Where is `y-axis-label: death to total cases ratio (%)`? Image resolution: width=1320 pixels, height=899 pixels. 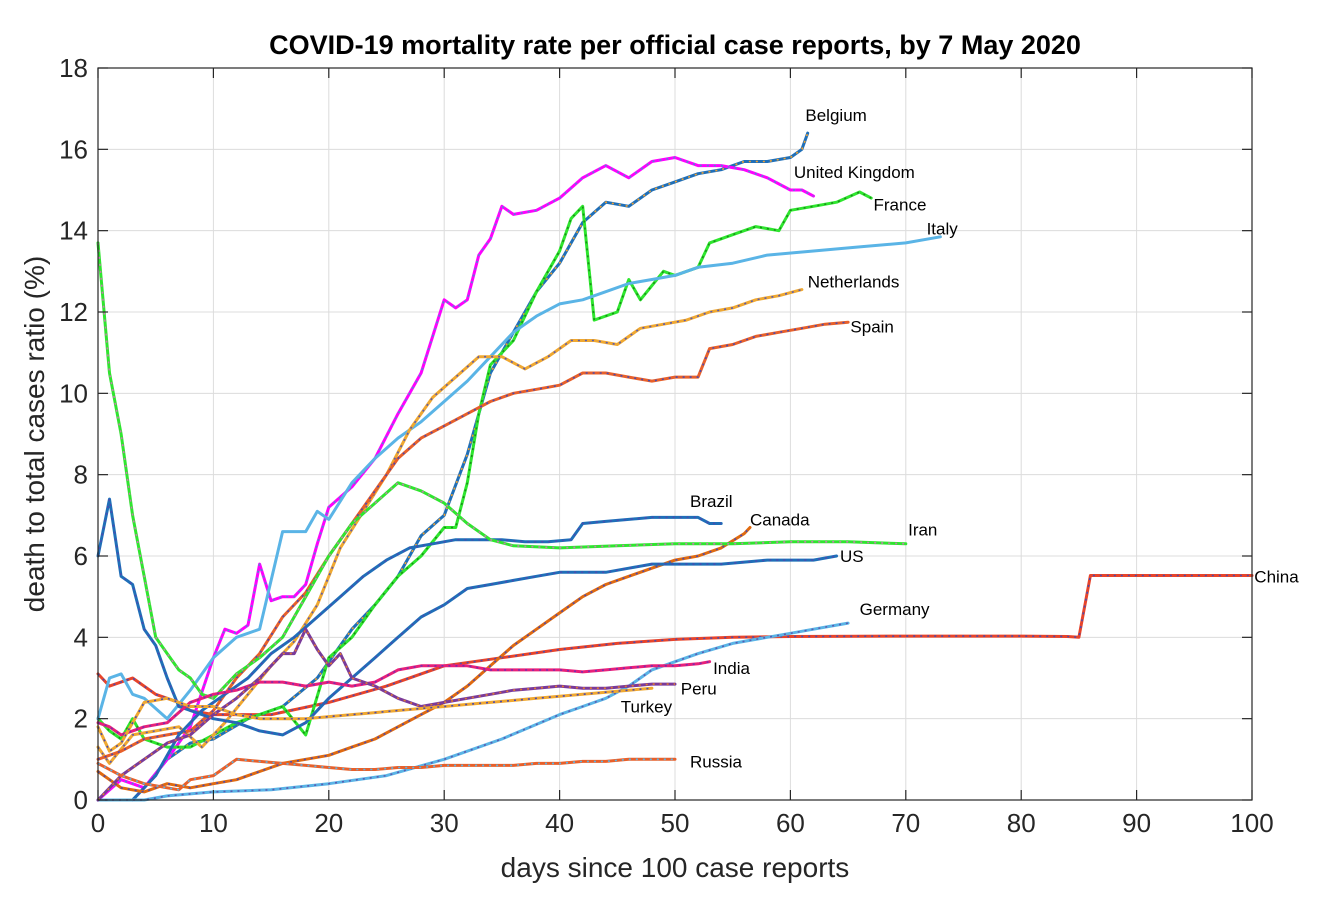 y-axis-label: death to total cases ratio (%) is located at coordinates (34, 434).